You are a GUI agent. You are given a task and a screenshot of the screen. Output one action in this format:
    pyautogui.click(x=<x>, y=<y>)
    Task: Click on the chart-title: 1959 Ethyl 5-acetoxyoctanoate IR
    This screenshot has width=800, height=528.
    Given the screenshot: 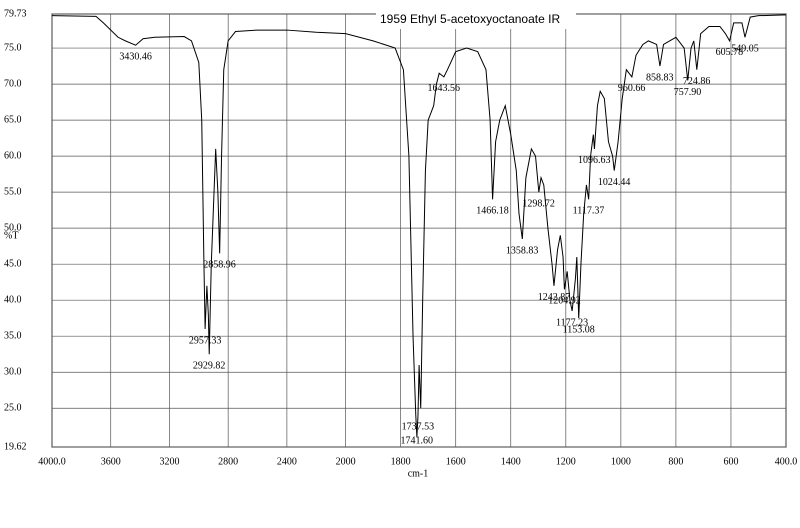 What is the action you would take?
    pyautogui.click(x=470, y=19)
    